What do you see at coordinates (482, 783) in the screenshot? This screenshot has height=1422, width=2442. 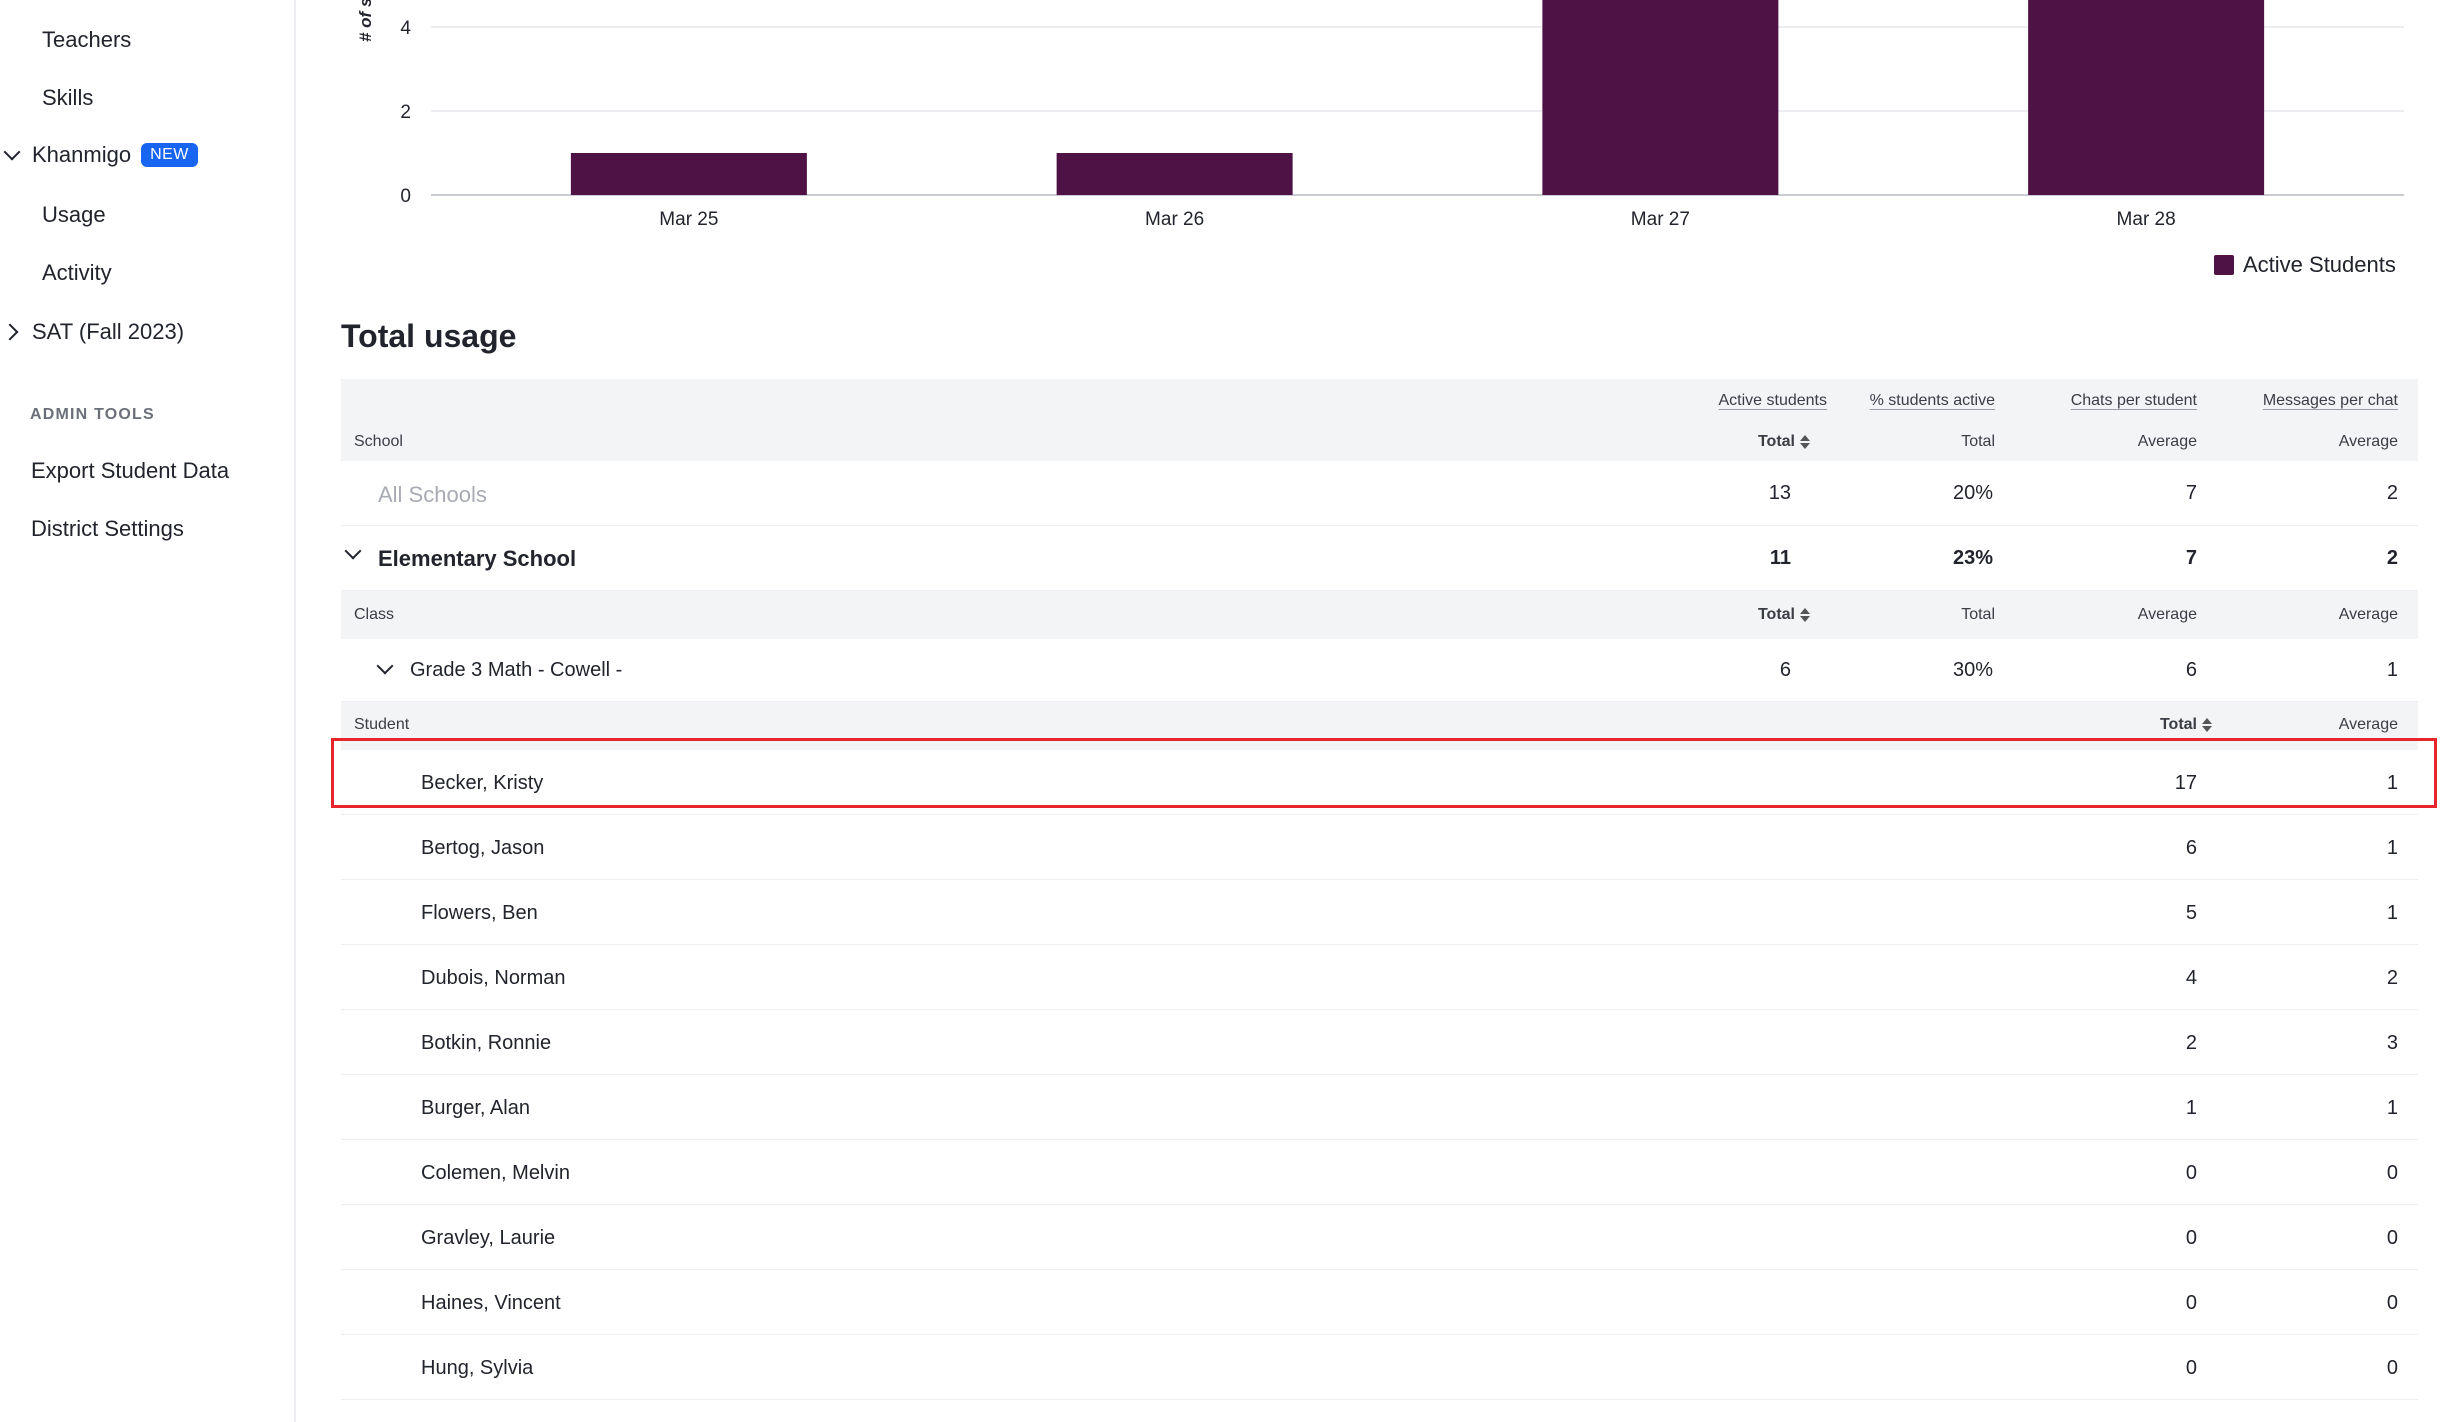 I see `student-name: Becker, Kristy` at bounding box center [482, 783].